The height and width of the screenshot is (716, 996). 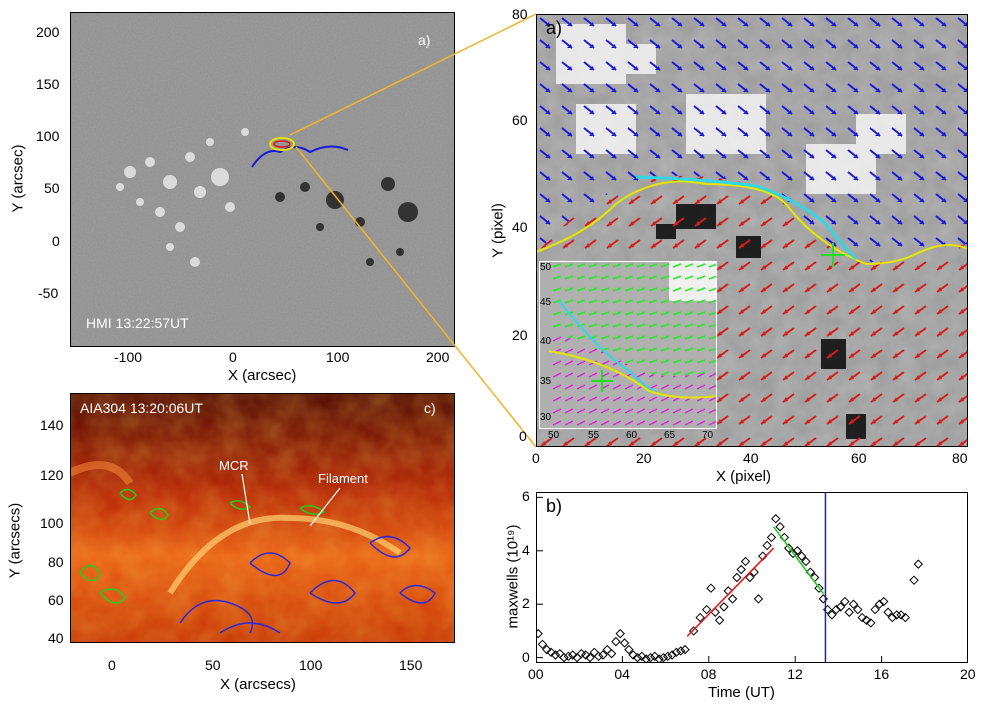 I want to click on vector-xtick: 20, so click(x=644, y=458).